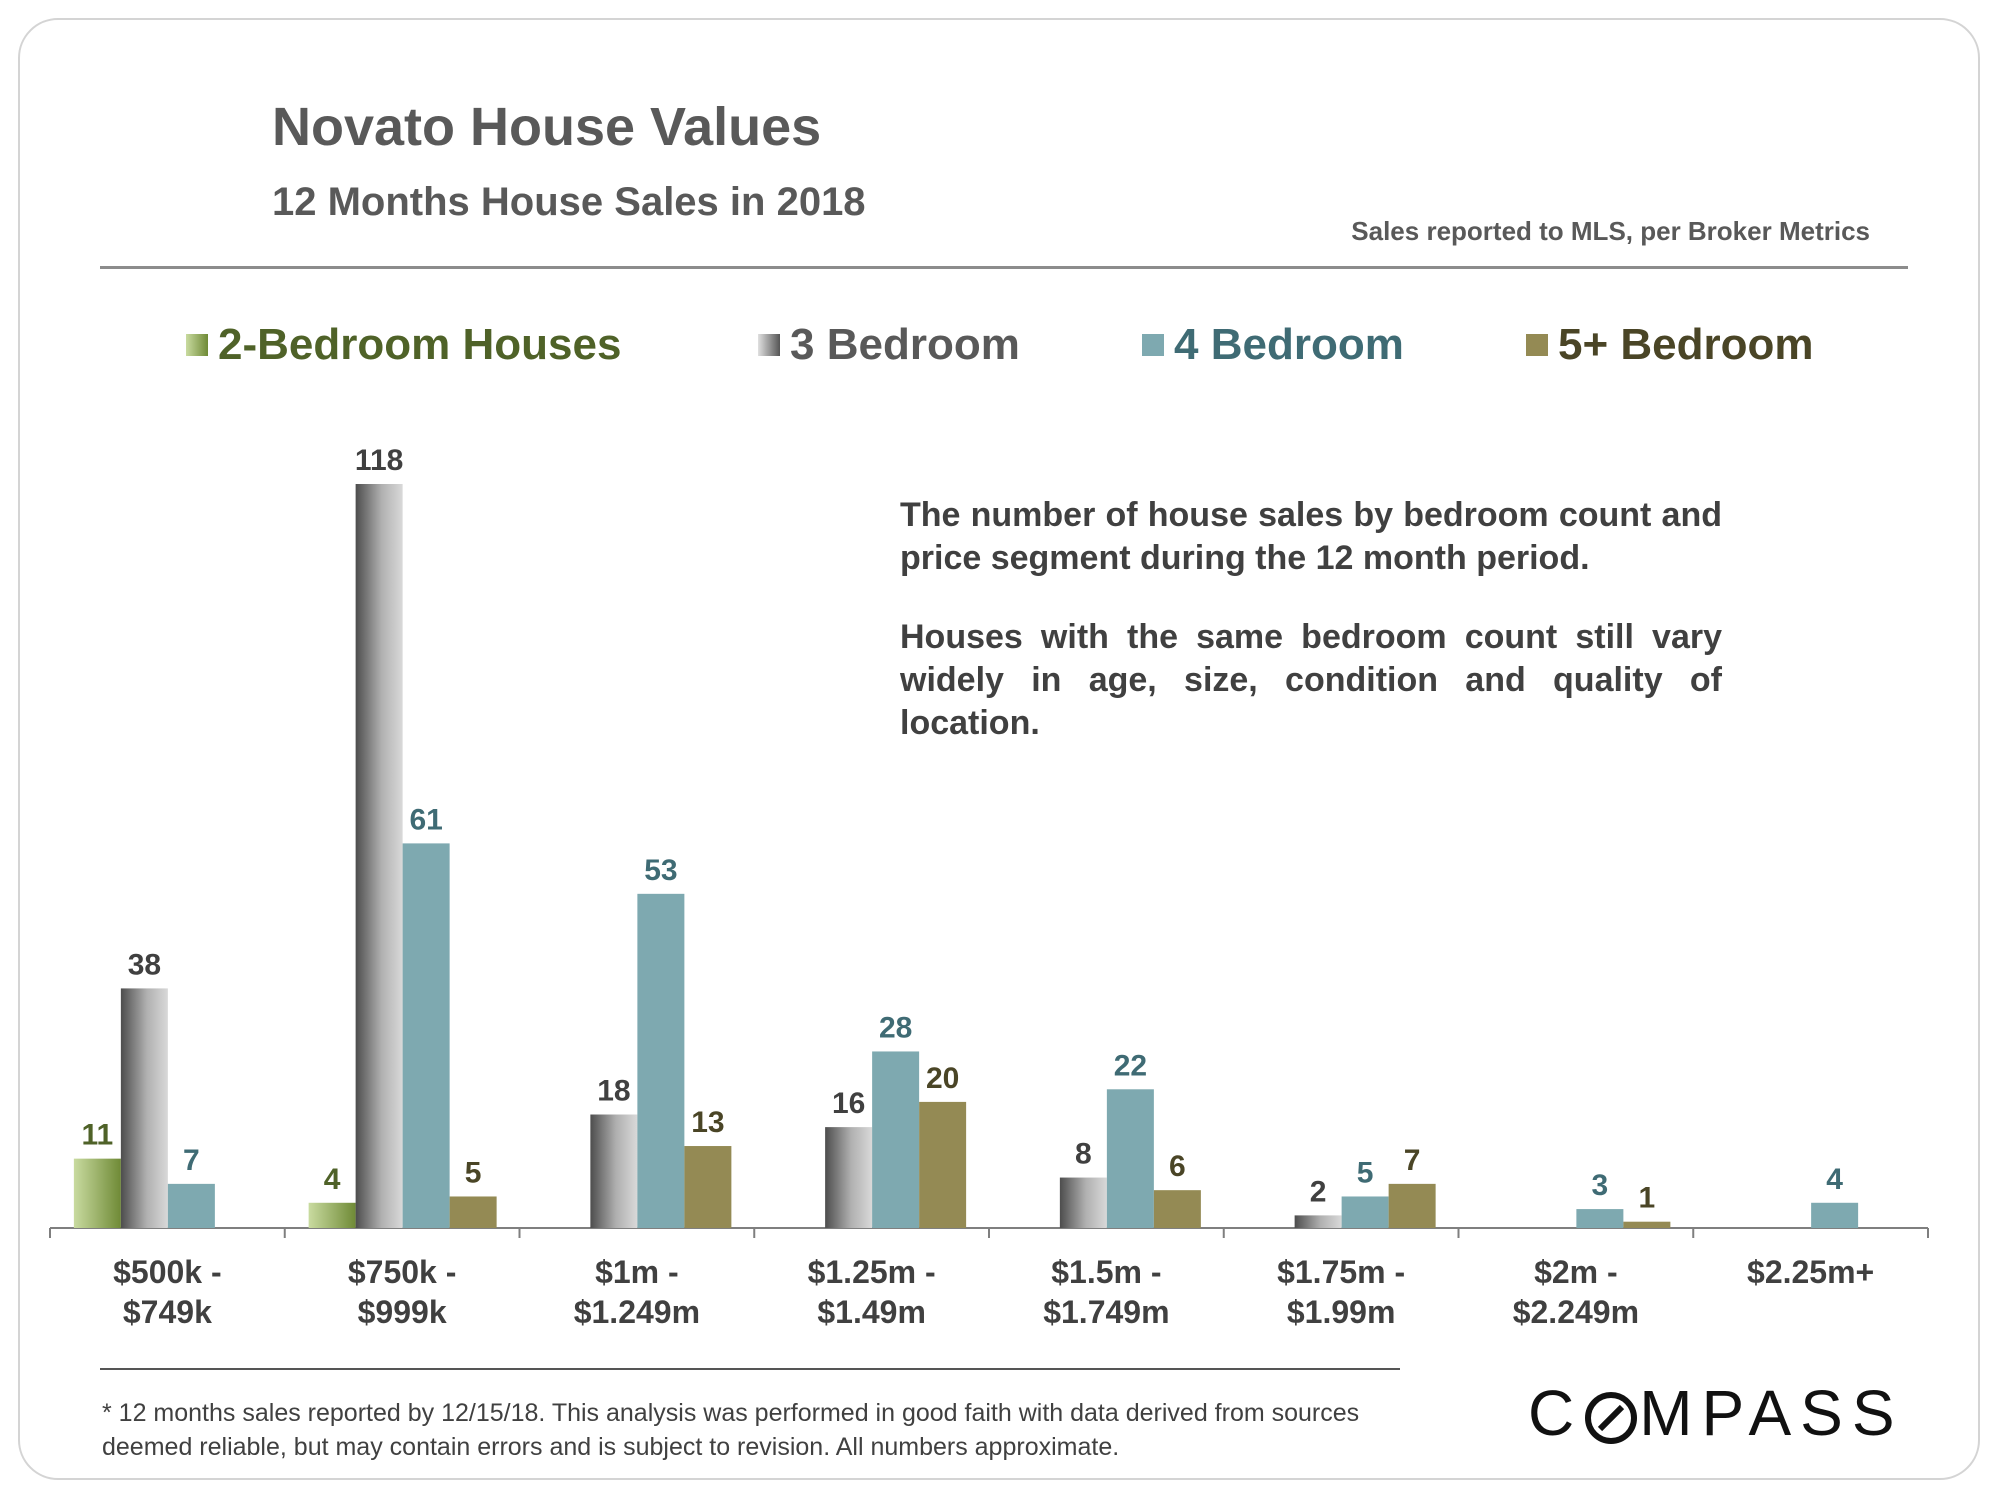 The height and width of the screenshot is (1500, 2000). What do you see at coordinates (871, 1312) in the screenshot?
I see `x-tick-label: $1.49m` at bounding box center [871, 1312].